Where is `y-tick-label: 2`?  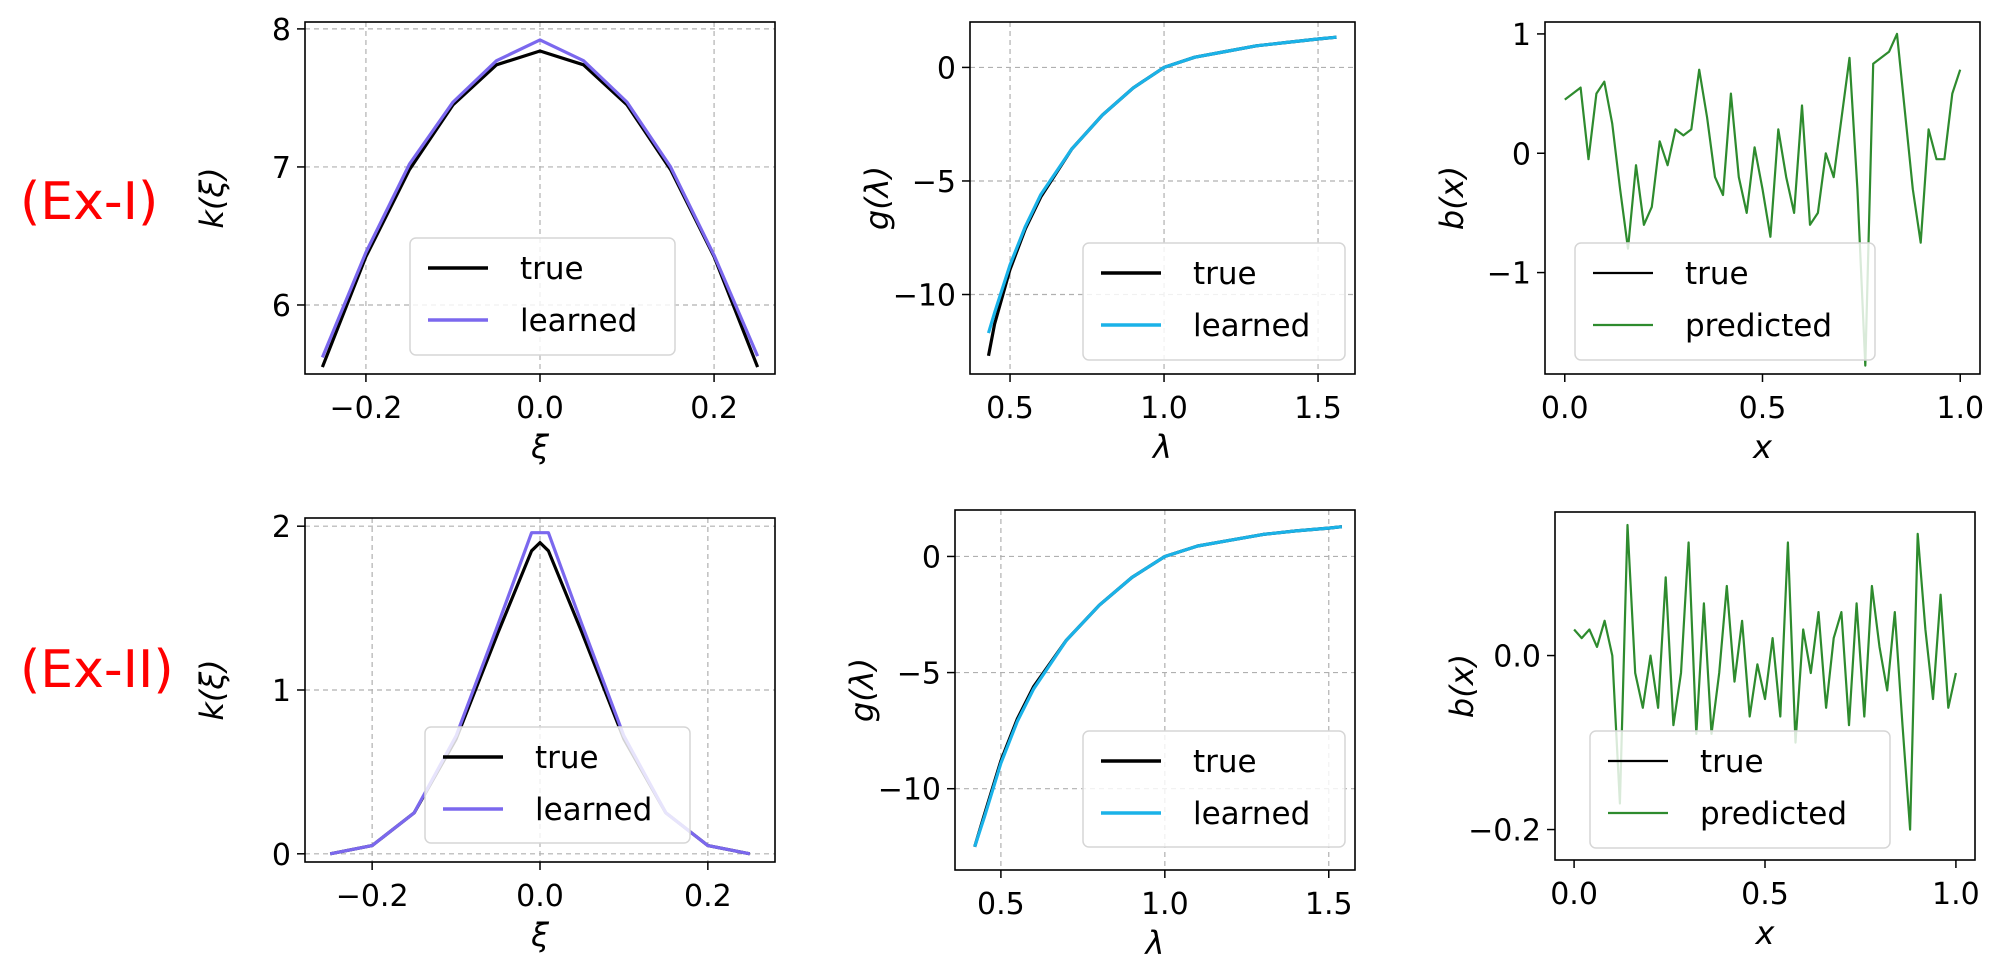 y-tick-label: 2 is located at coordinates (281, 527).